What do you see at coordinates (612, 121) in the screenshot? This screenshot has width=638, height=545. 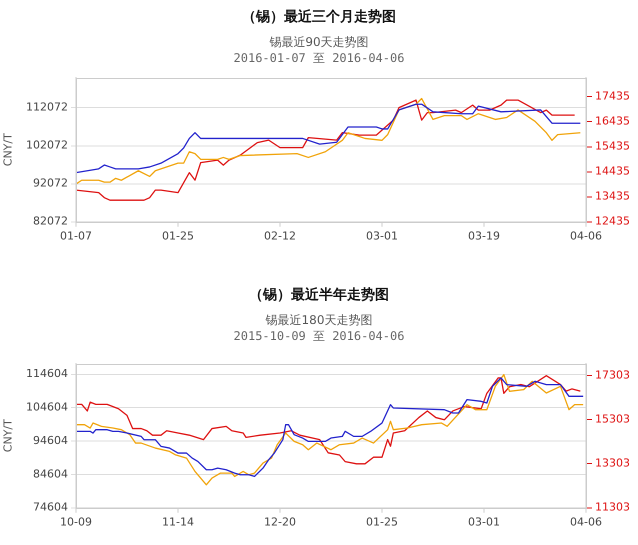 I see `y2-tick-label: 16435` at bounding box center [612, 121].